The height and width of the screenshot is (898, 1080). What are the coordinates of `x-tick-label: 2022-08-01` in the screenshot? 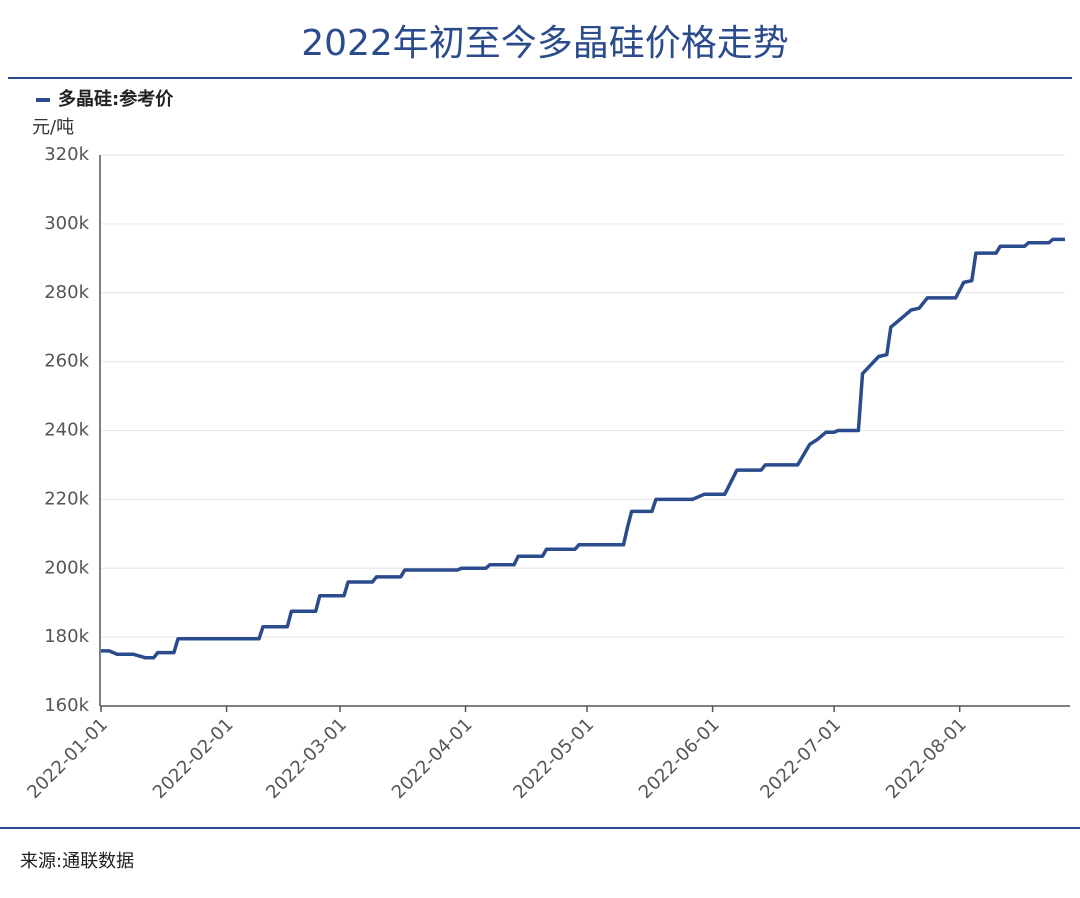 It's located at (926, 758).